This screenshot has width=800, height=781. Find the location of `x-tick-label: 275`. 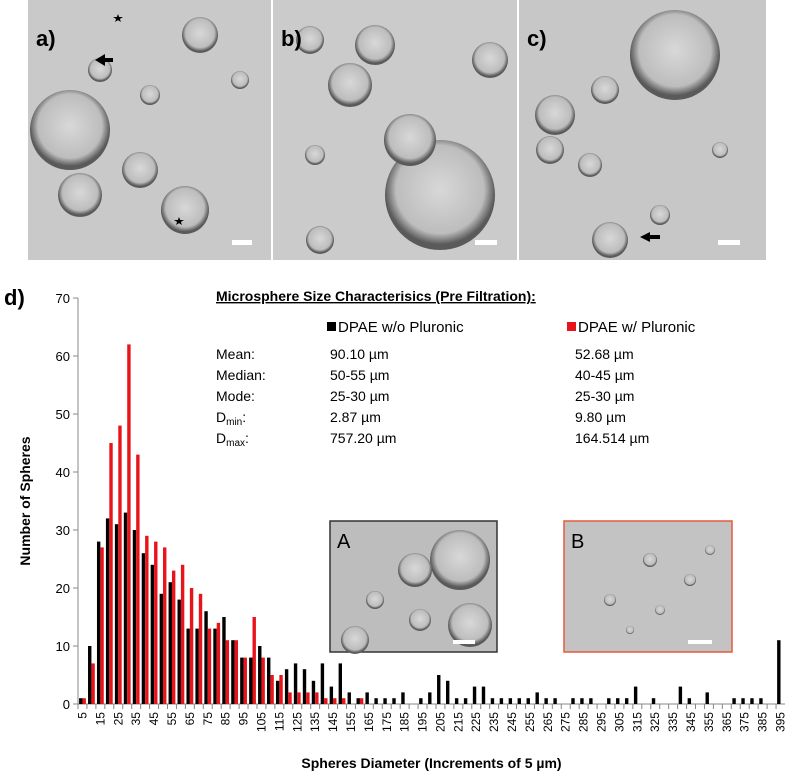

x-tick-label: 275 is located at coordinates (566, 722).